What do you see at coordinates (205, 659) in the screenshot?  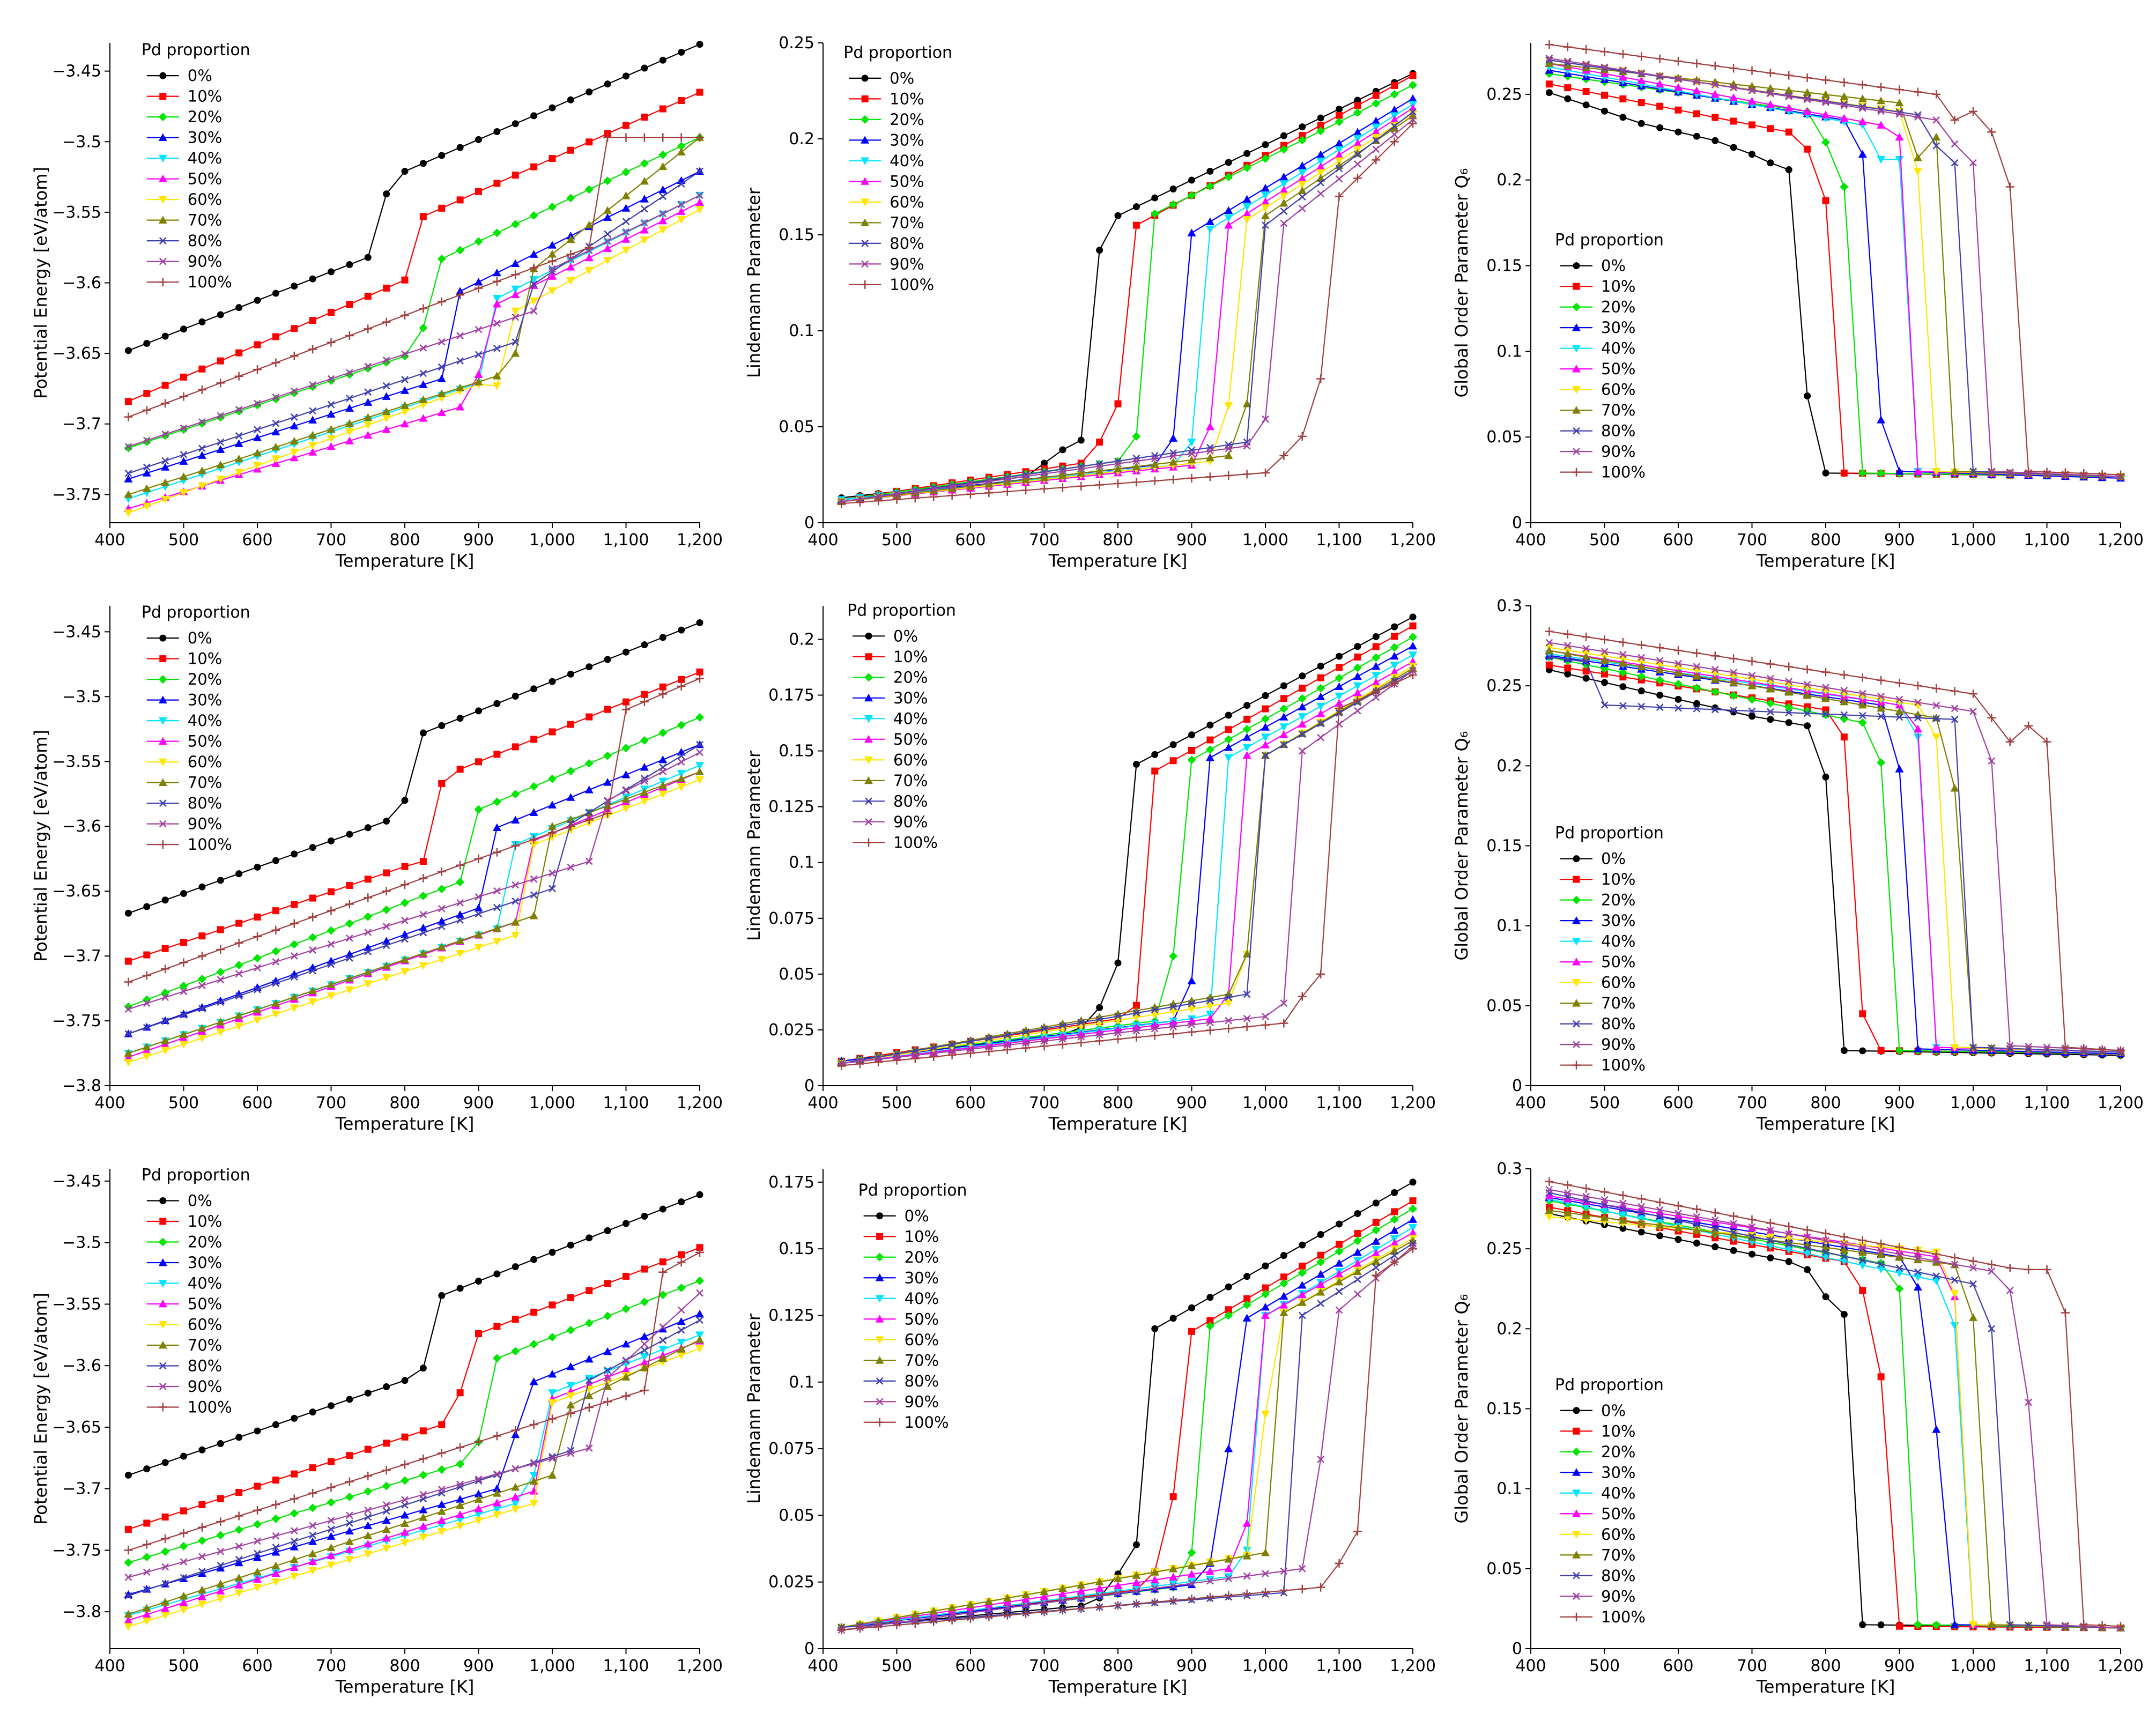 I see `legend-entry: 10%` at bounding box center [205, 659].